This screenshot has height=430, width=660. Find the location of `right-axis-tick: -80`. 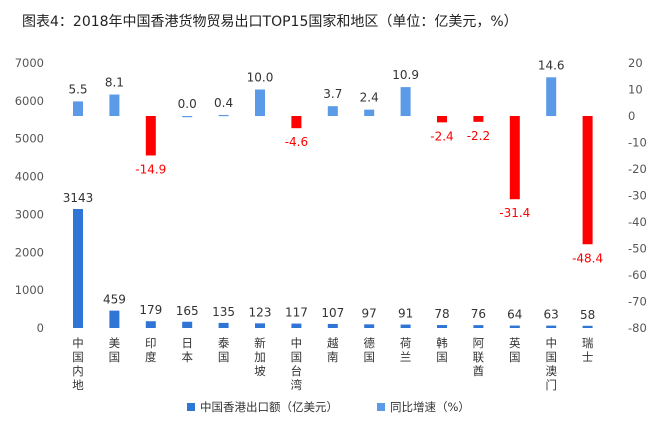

right-axis-tick: -80 is located at coordinates (637, 328).